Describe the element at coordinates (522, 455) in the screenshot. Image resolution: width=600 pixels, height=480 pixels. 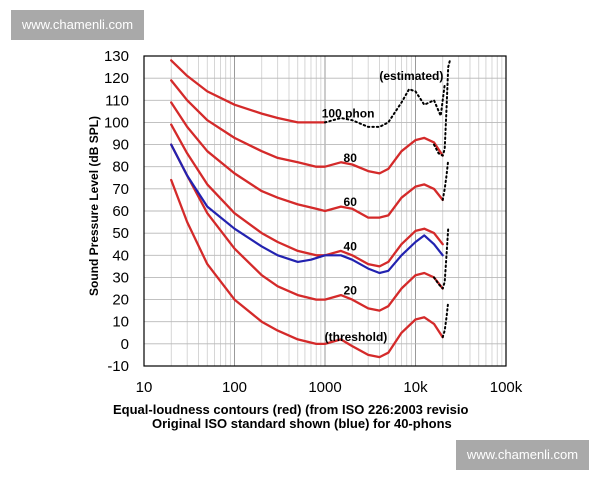
I see `watermark-bottom: www.chamenli.com` at that location.